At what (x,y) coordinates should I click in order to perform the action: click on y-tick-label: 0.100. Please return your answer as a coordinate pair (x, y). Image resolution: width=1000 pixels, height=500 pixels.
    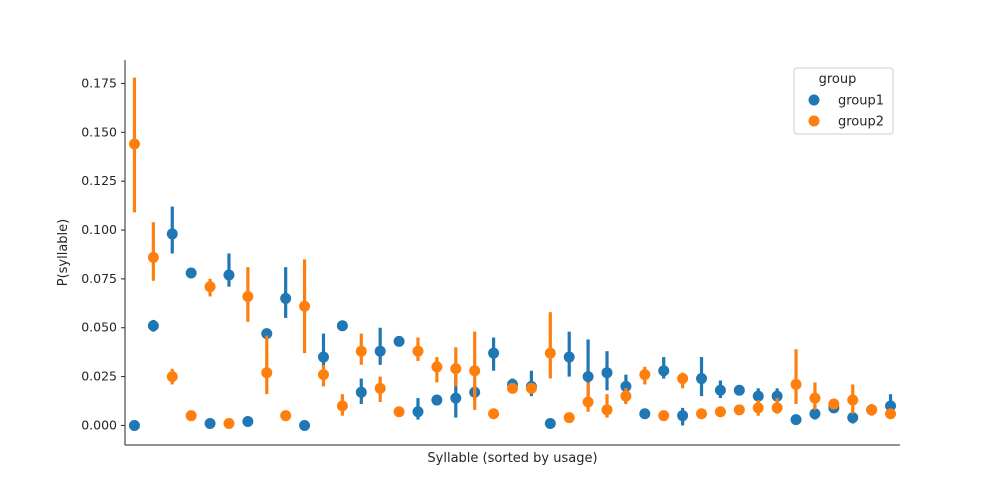
    Looking at the image, I should click on (99, 229).